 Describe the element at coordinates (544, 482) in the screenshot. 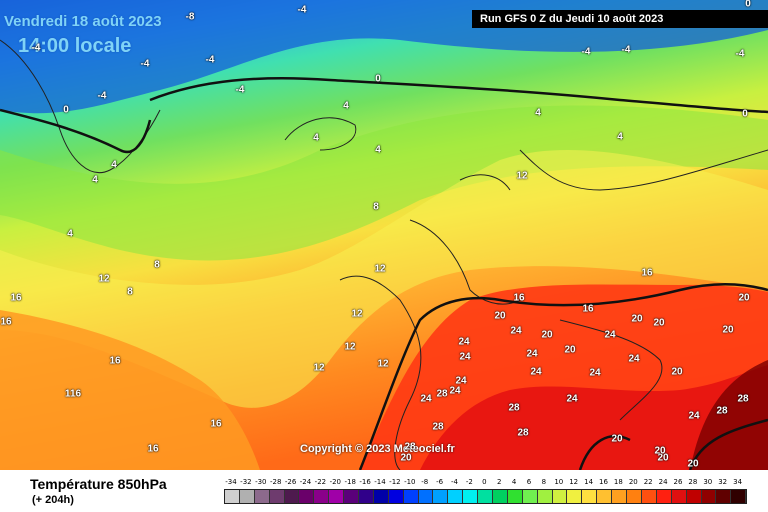

I see `scale-value: 8` at that location.